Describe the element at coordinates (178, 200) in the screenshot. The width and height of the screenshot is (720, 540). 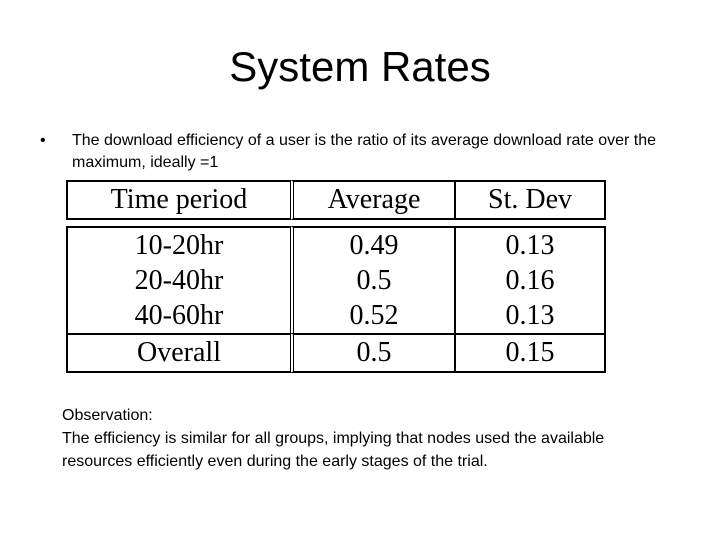
I see `header-time-period: Time period` at that location.